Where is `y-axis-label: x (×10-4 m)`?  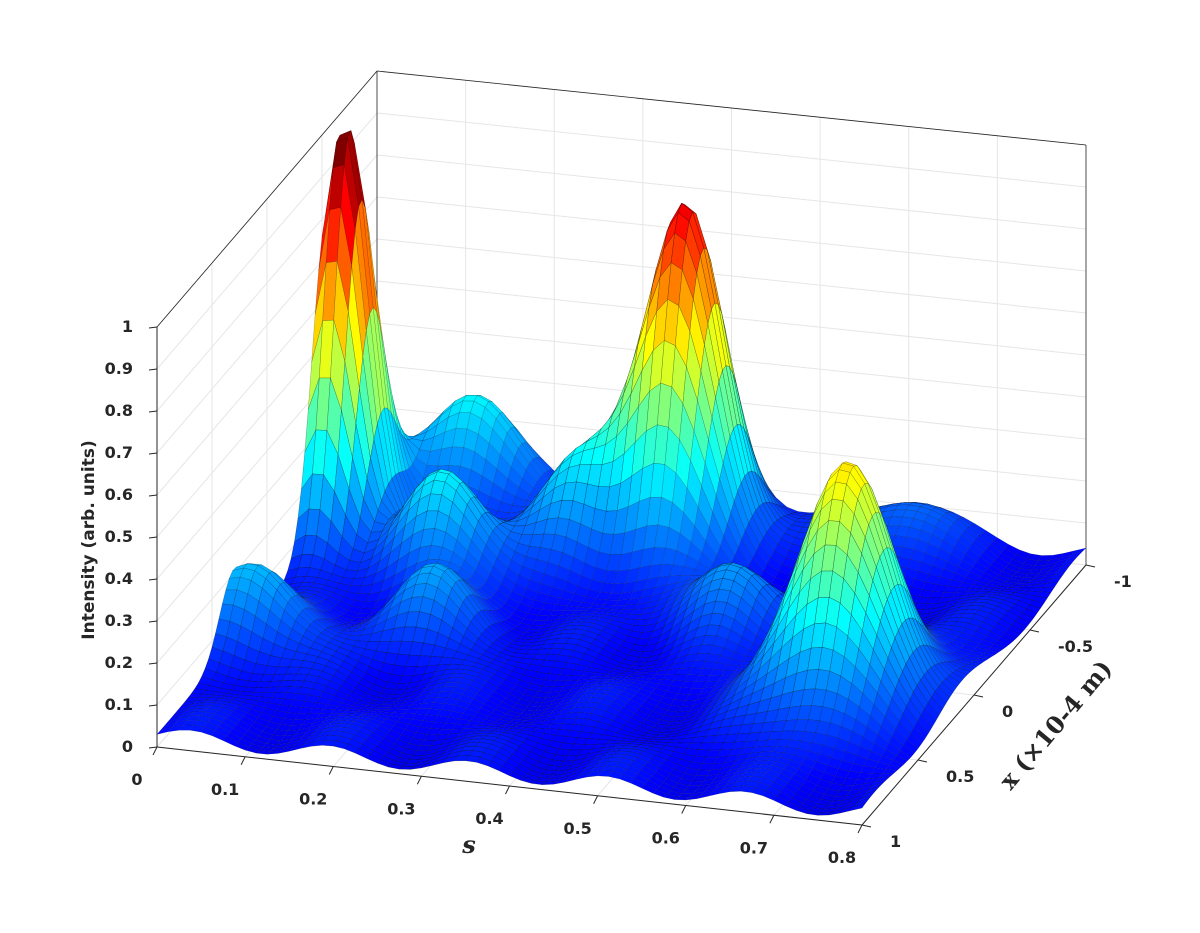 y-axis-label: x (×10-4 m) is located at coordinates (1055, 724).